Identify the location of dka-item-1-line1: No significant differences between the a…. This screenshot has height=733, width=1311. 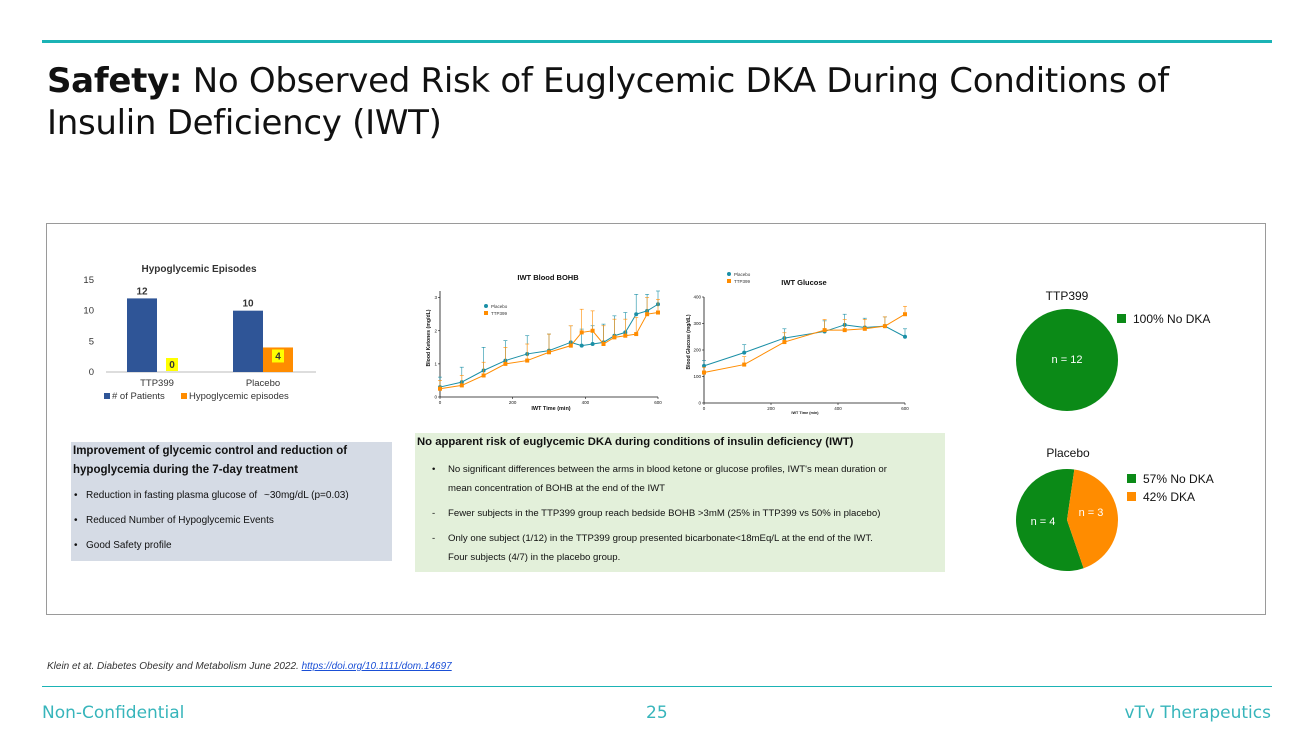
(667, 469).